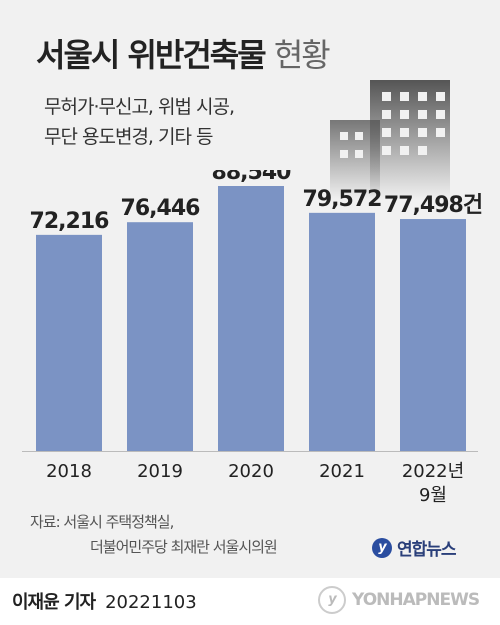  I want to click on data-label: 77,498건, so click(433, 205).